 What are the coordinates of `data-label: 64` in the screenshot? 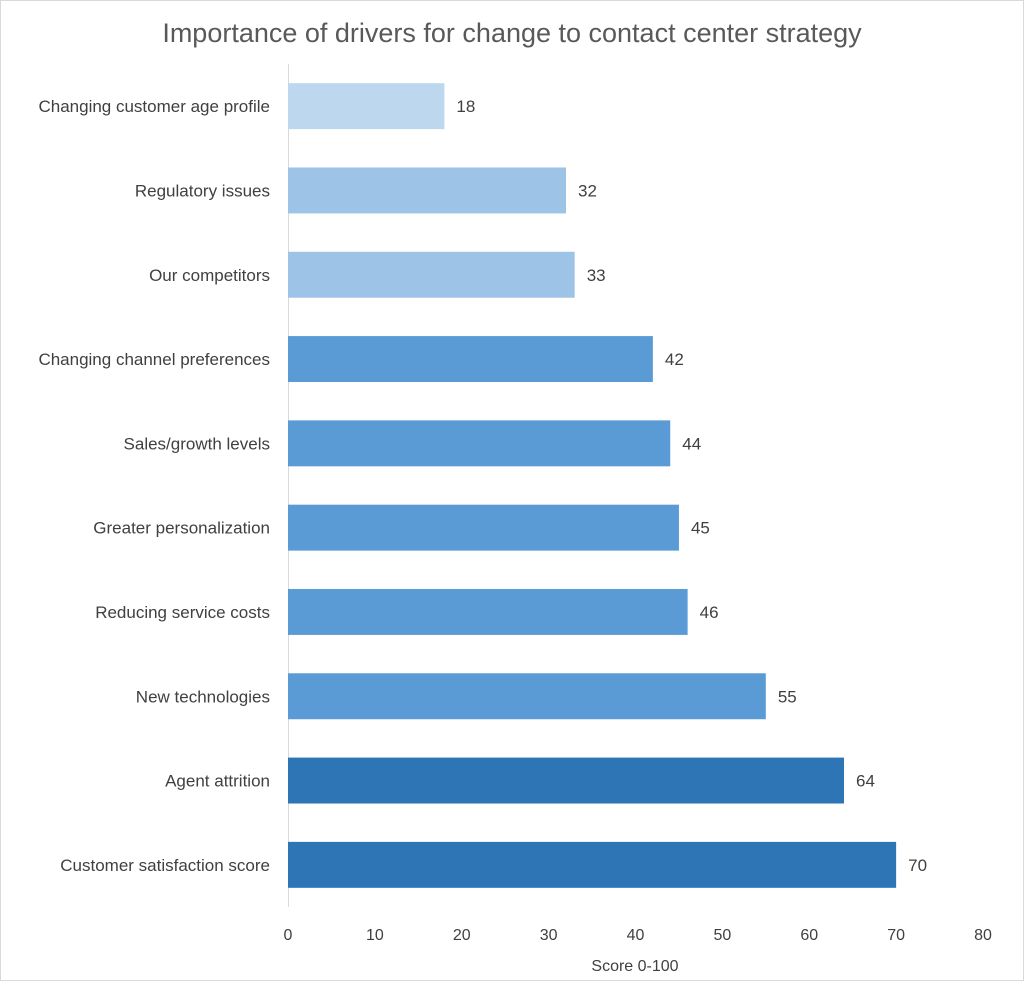 It's located at (865, 781).